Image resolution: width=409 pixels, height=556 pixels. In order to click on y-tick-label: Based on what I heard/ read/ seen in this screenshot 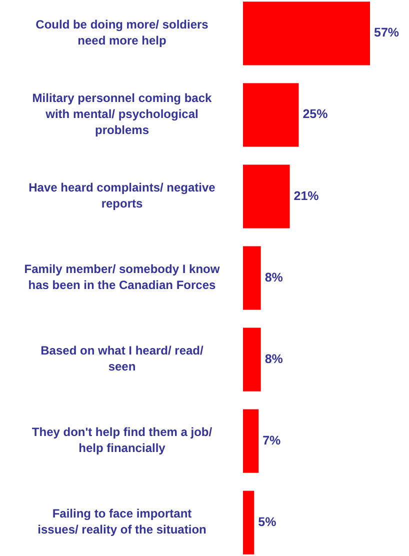, I will do `click(122, 359)`.